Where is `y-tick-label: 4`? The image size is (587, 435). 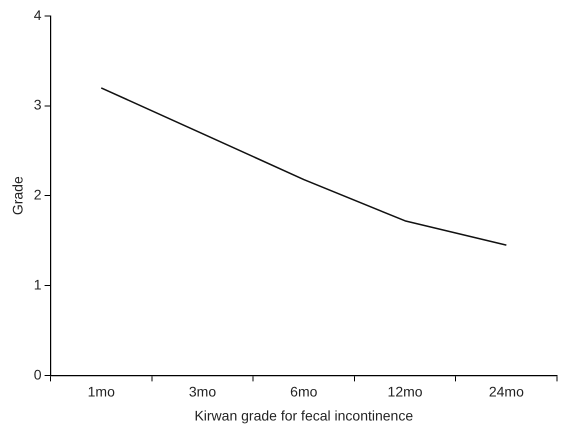
y-tick-label: 4 is located at coordinates (38, 14).